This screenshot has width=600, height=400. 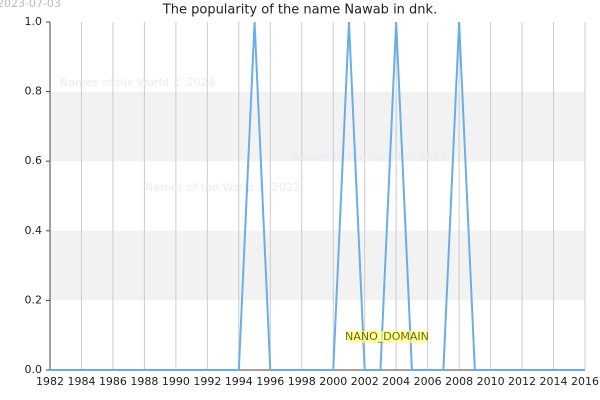 What do you see at coordinates (176, 381) in the screenshot?
I see `x-tick-label: 1990` at bounding box center [176, 381].